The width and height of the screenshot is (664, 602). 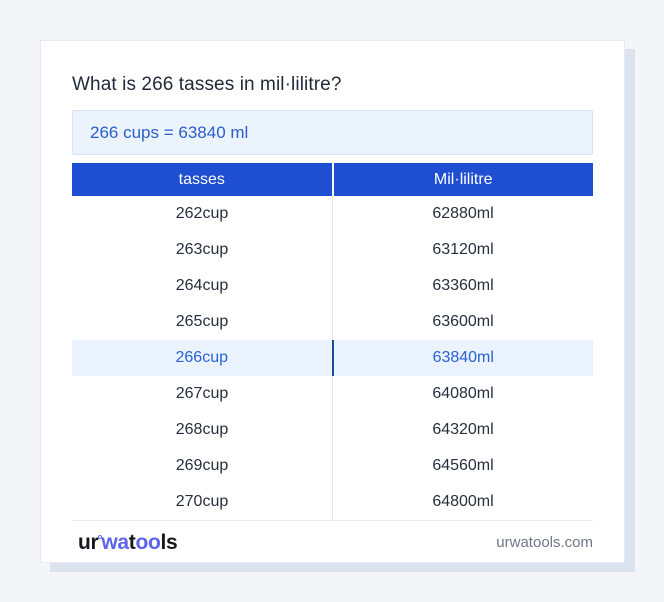 I want to click on cell-millilitre: 64080ml, so click(x=462, y=394).